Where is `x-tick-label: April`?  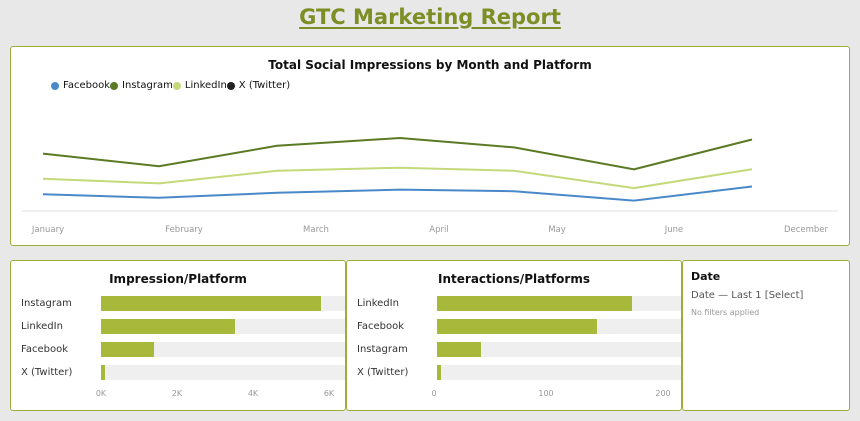 x-tick-label: April is located at coordinates (438, 230).